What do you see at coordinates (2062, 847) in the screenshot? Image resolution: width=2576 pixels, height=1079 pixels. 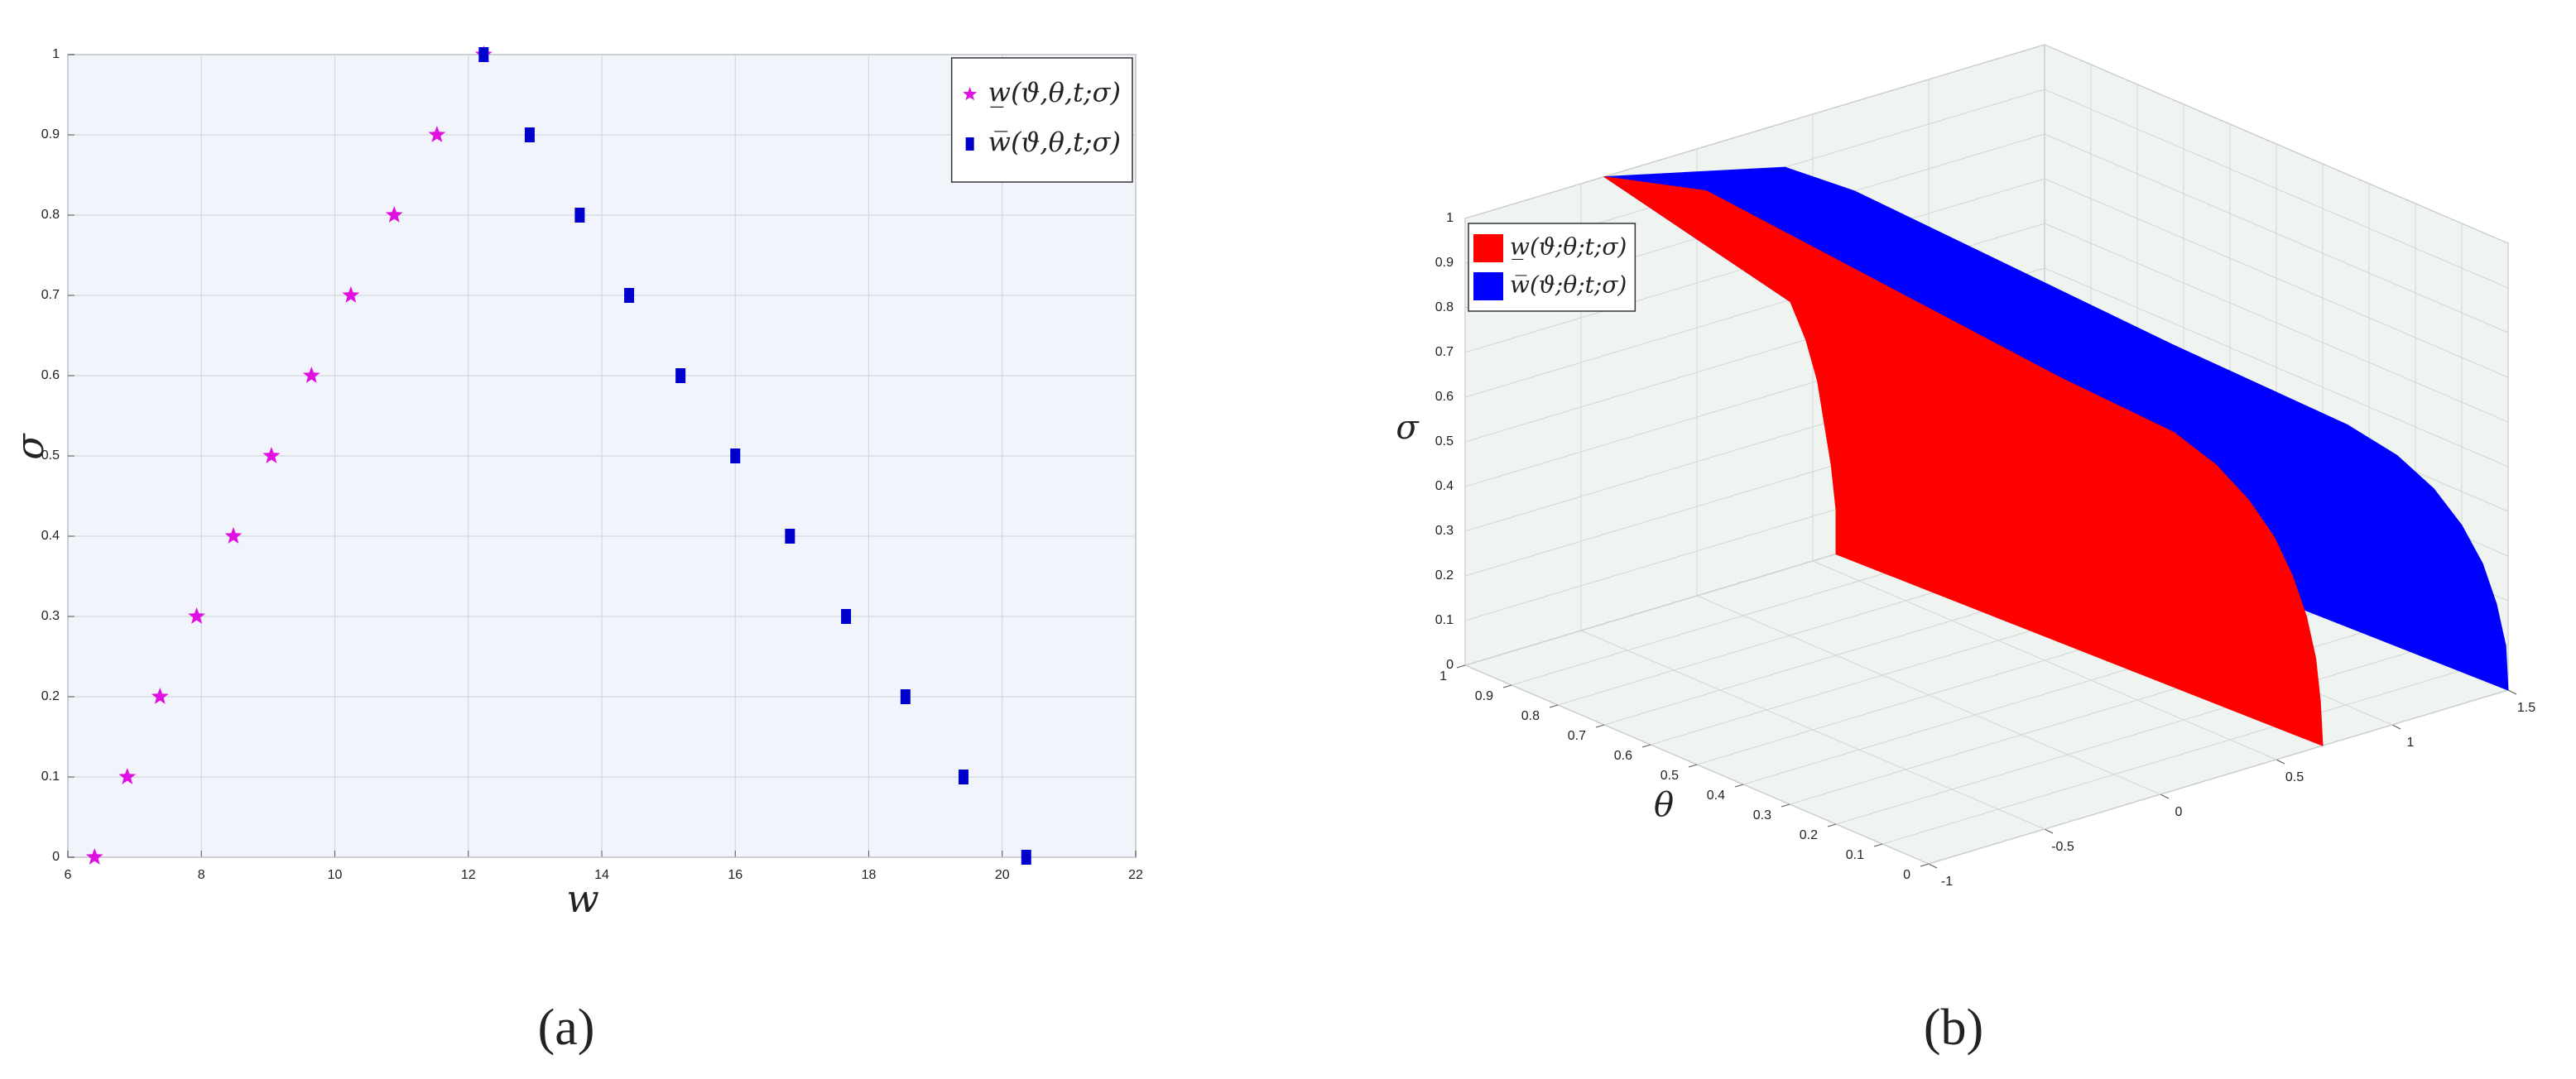 I see `x-tick-label: -0.5` at bounding box center [2062, 847].